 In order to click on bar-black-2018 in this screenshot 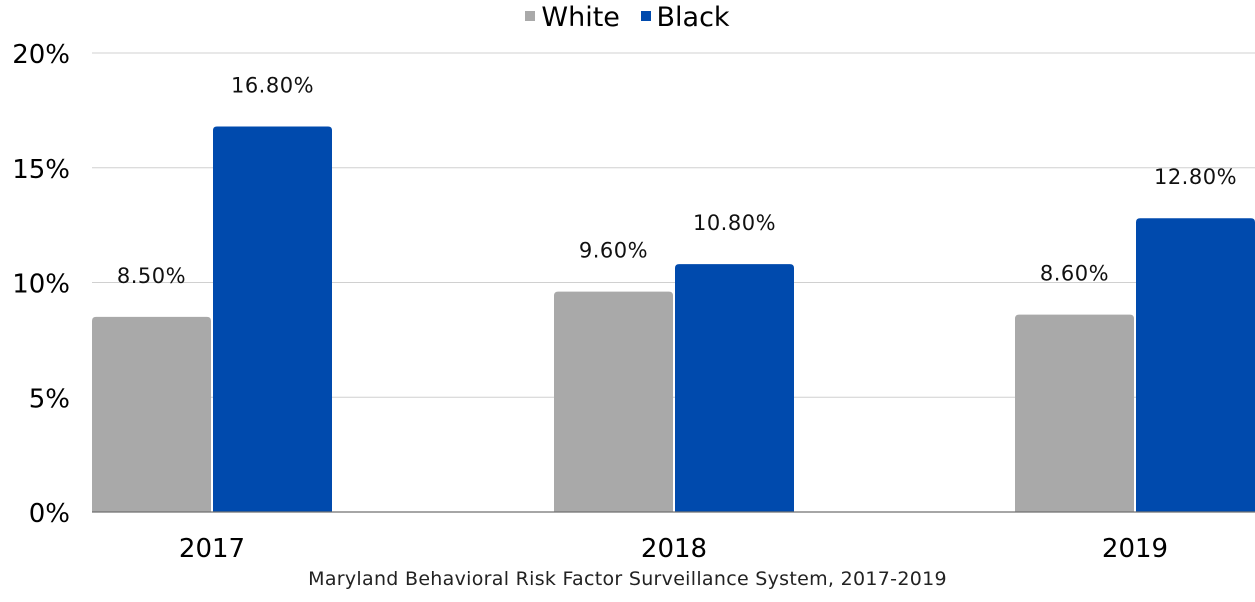, I will do `click(734, 388)`.